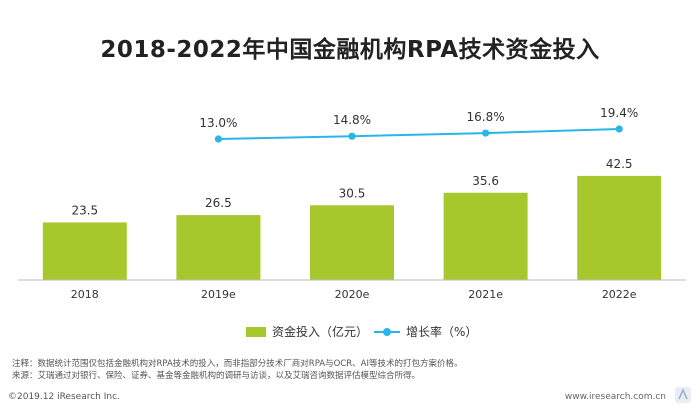 The height and width of the screenshot is (414, 700). Describe the element at coordinates (218, 123) in the screenshot. I see `growth-value-label: 13.0%` at that location.